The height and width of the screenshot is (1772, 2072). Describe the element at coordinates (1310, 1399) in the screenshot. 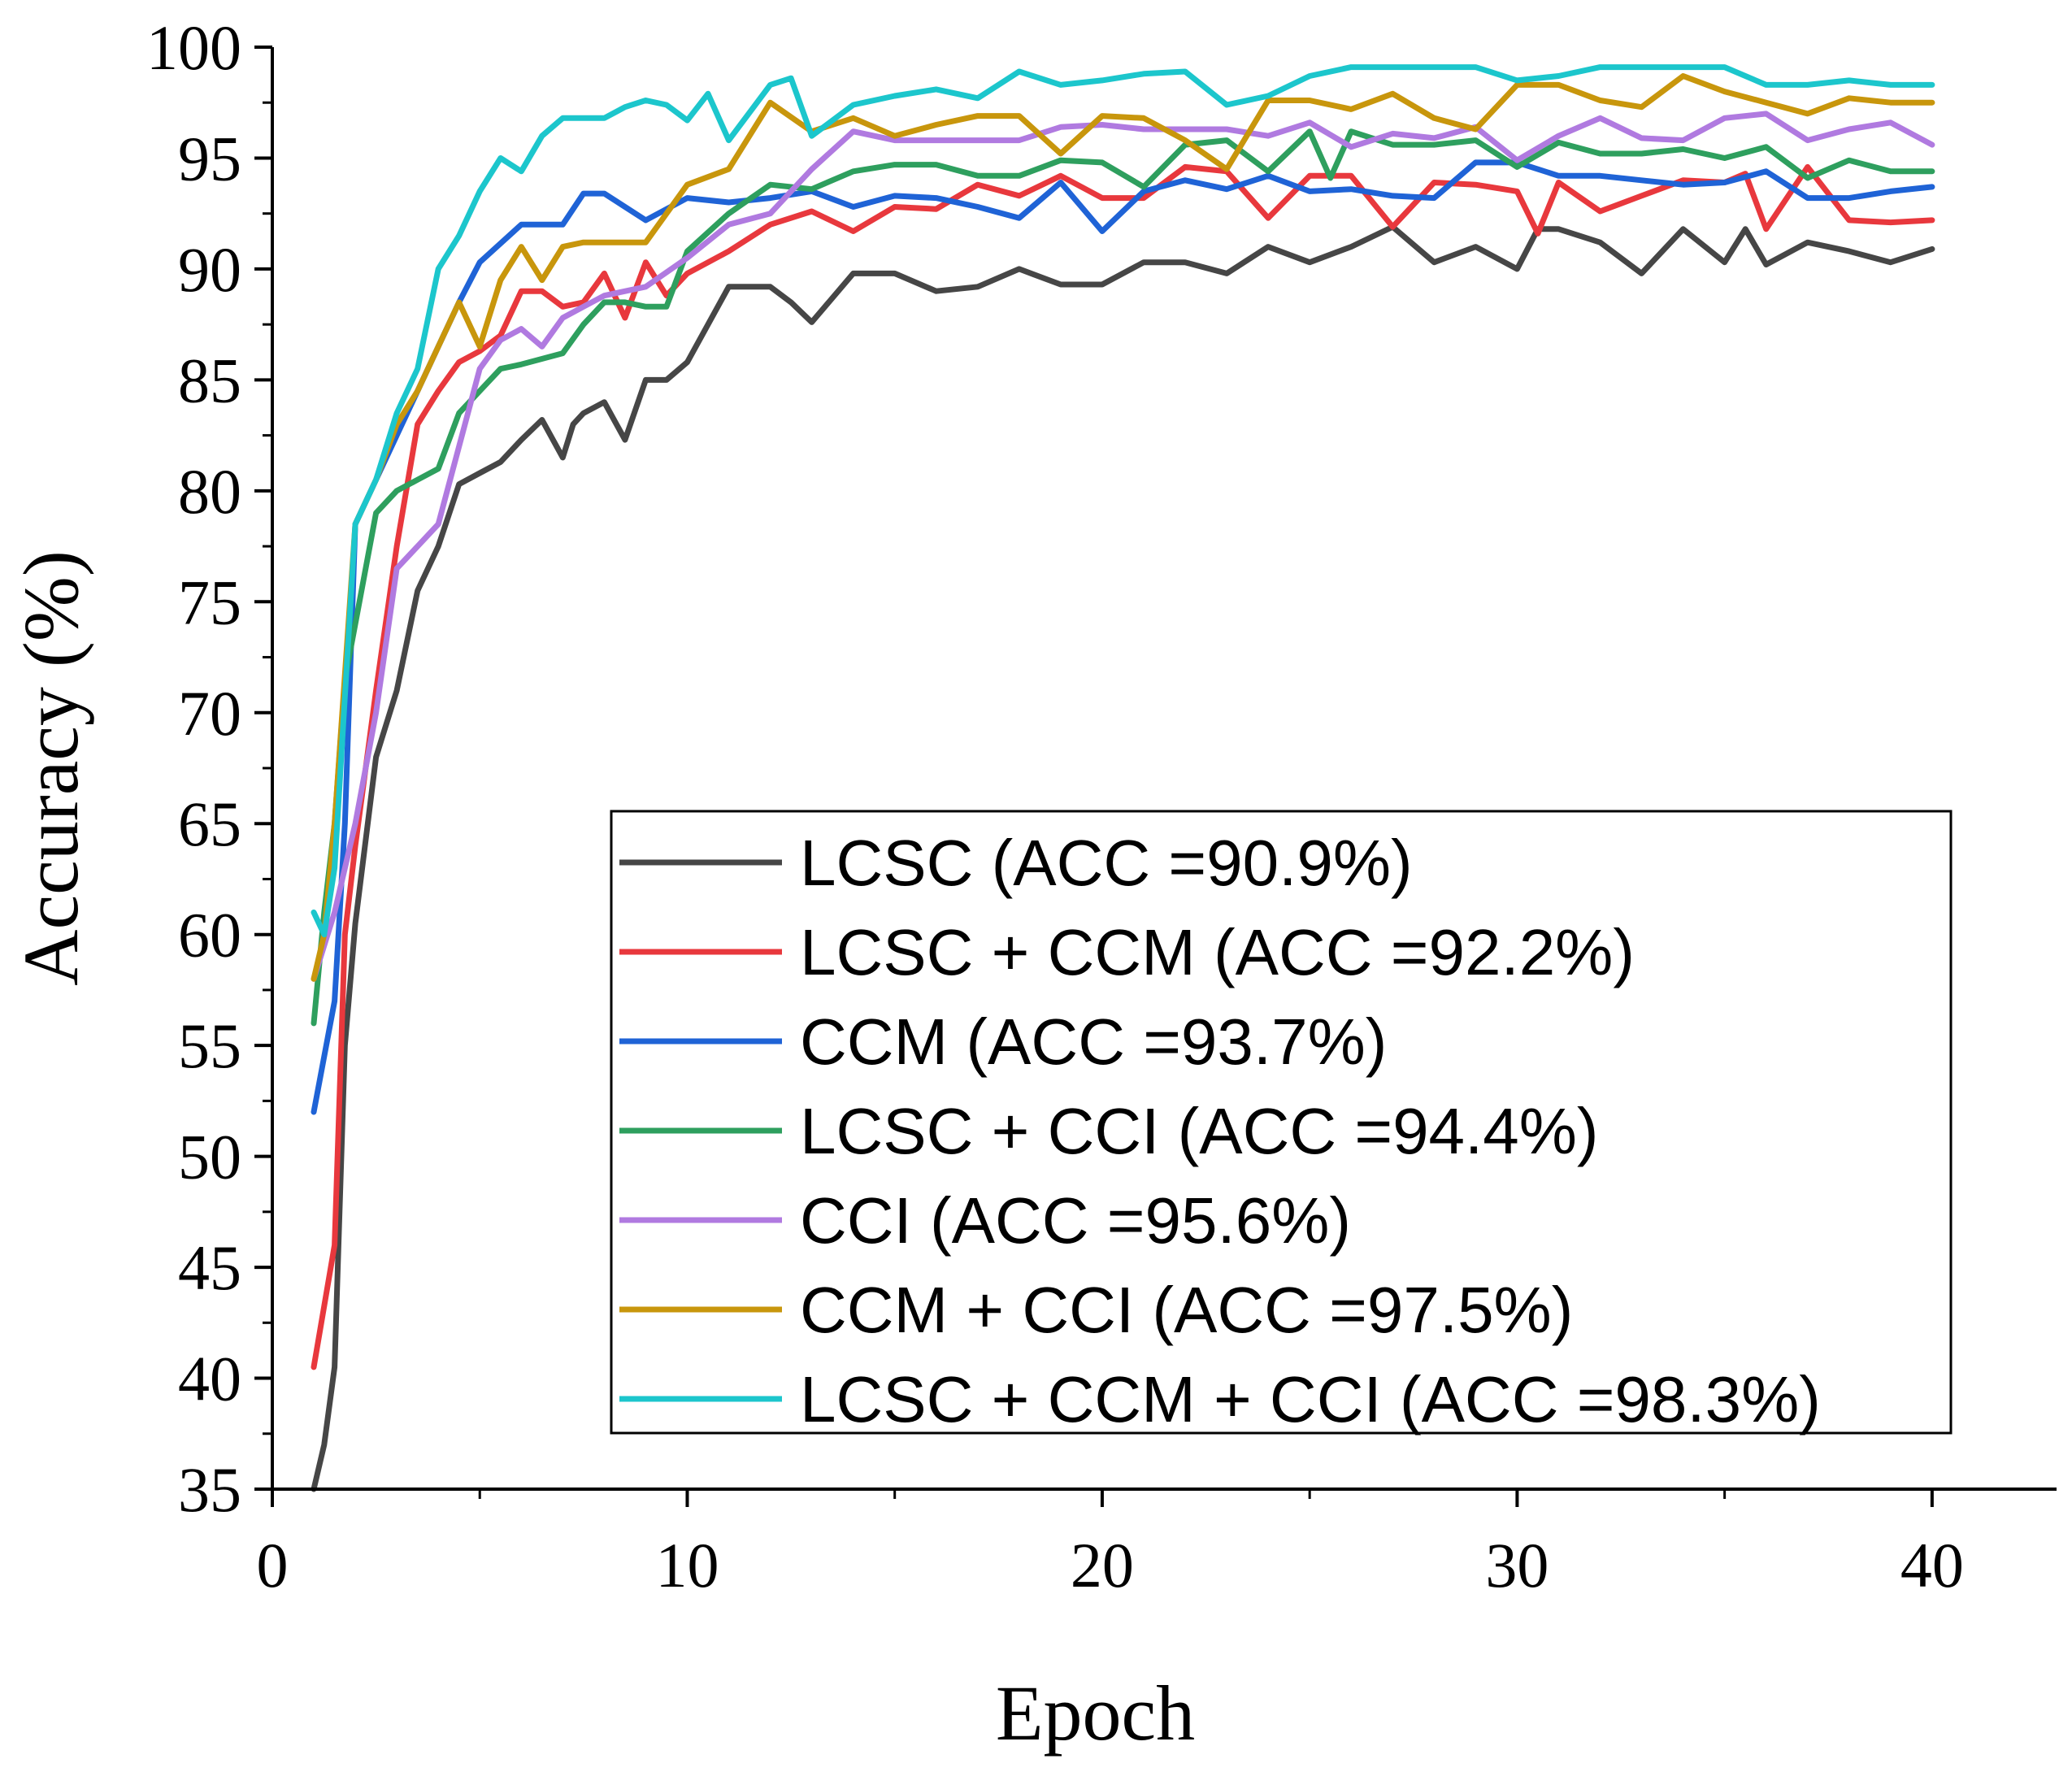

I see `legend-label-6: LCSC + CCM + CCI (ACC =98.3%)` at that location.